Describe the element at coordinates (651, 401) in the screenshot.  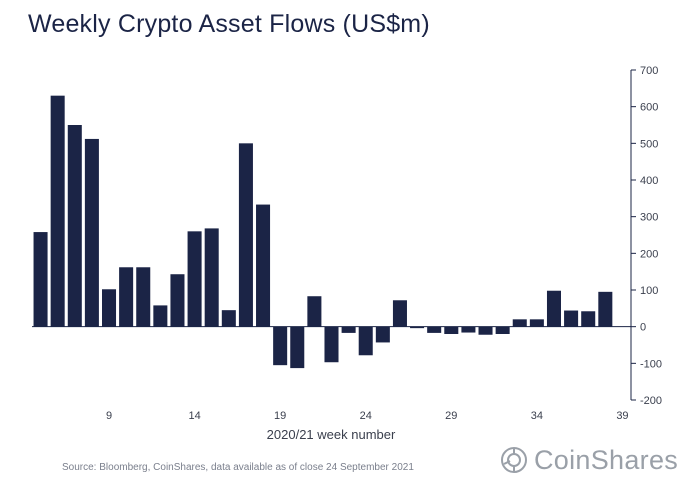
I see `y-tick-label: -200` at that location.